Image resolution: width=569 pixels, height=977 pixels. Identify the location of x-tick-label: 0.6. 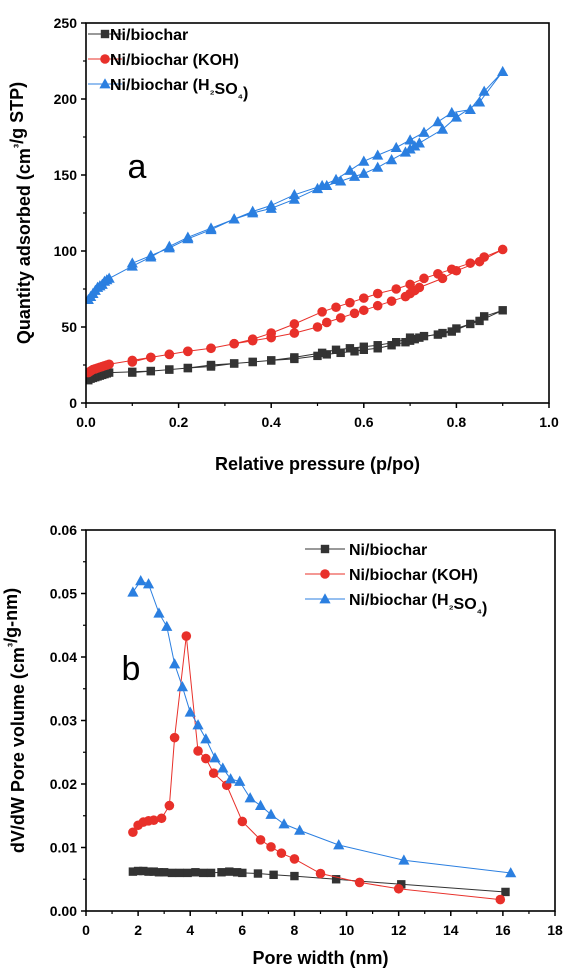
(364, 422).